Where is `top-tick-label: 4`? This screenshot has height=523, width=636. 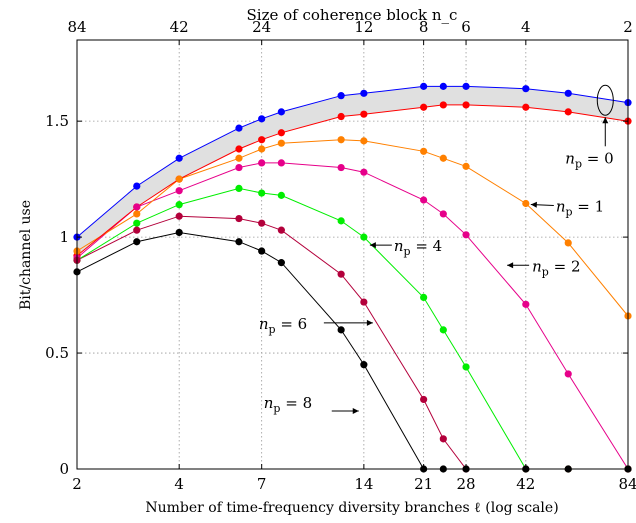 top-tick-label: 4 is located at coordinates (526, 27).